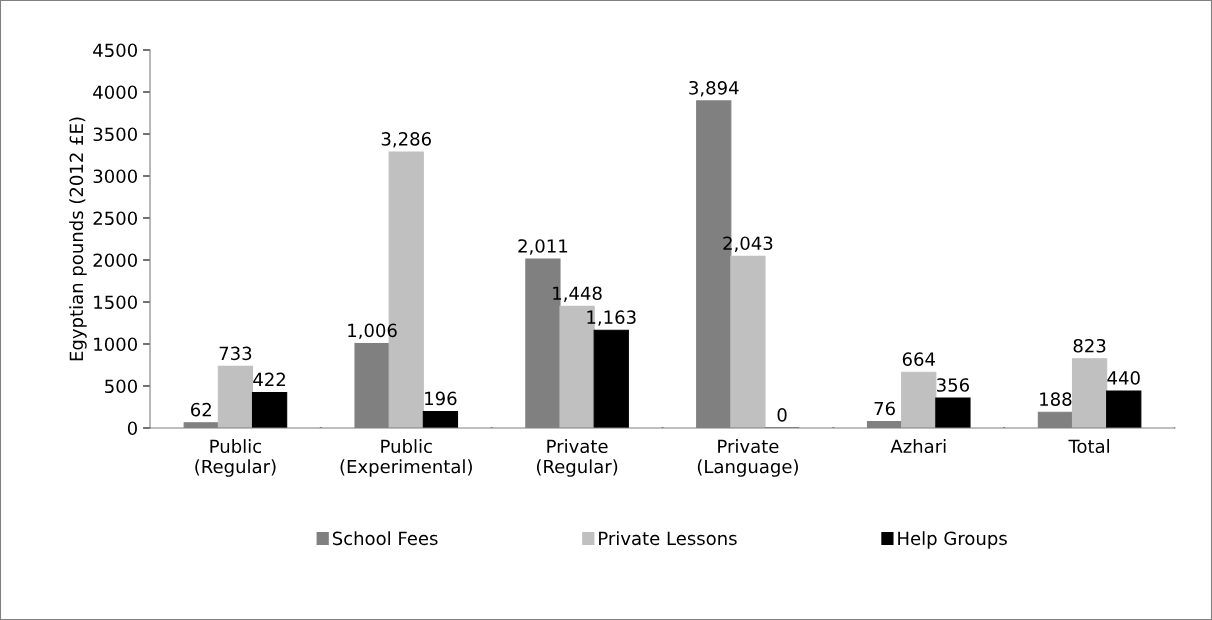 The height and width of the screenshot is (620, 1212). I want to click on data-label: 196, so click(441, 398).